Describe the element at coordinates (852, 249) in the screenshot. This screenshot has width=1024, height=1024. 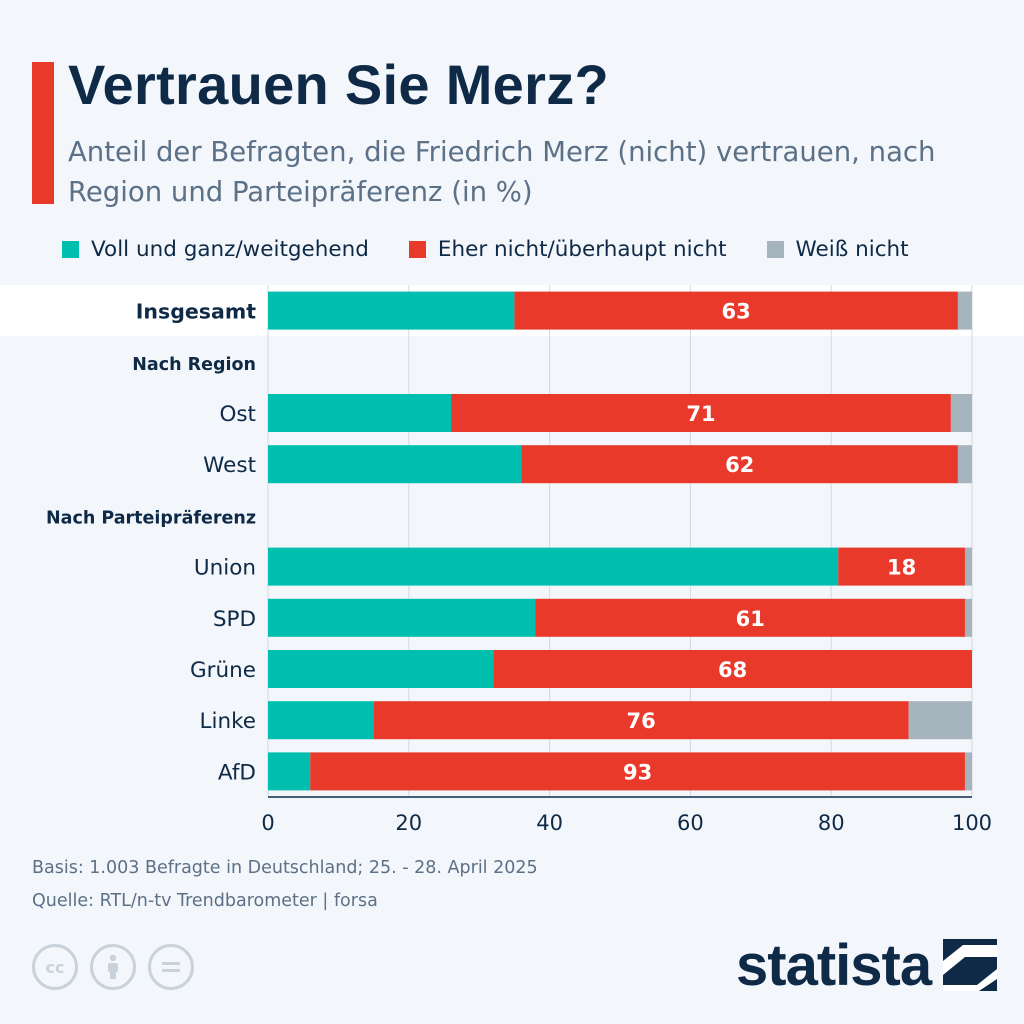
I see `legend-label-dontknow: Weiß nicht` at that location.